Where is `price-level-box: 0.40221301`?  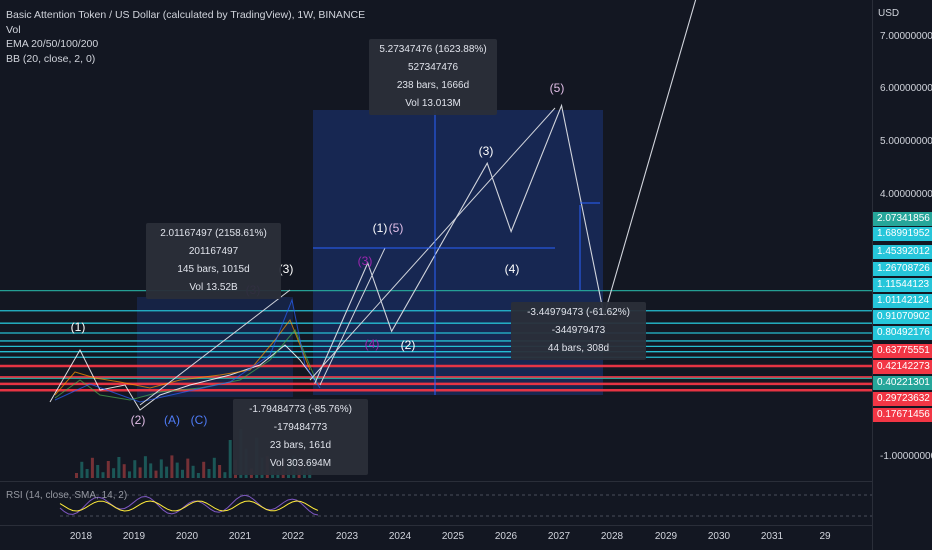
price-level-box: 0.40221301 is located at coordinates (902, 383).